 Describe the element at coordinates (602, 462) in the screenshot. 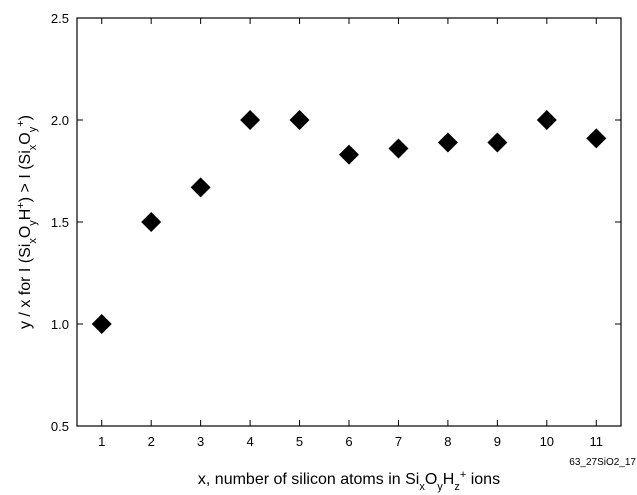

I see `figure-id: 63_27SiO2_17` at that location.